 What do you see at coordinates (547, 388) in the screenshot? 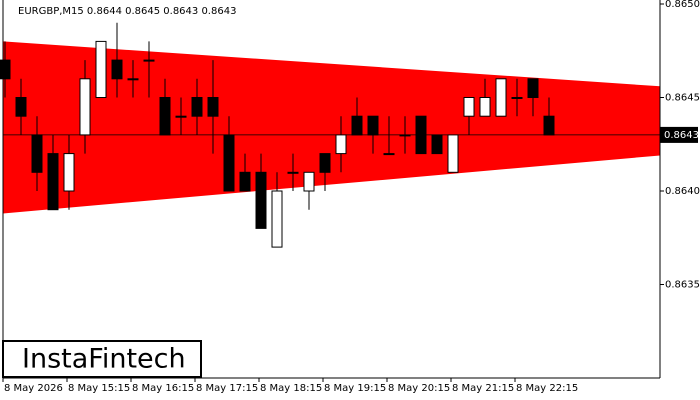
I see `x-tick-label: 8 May 22:15` at bounding box center [547, 388].